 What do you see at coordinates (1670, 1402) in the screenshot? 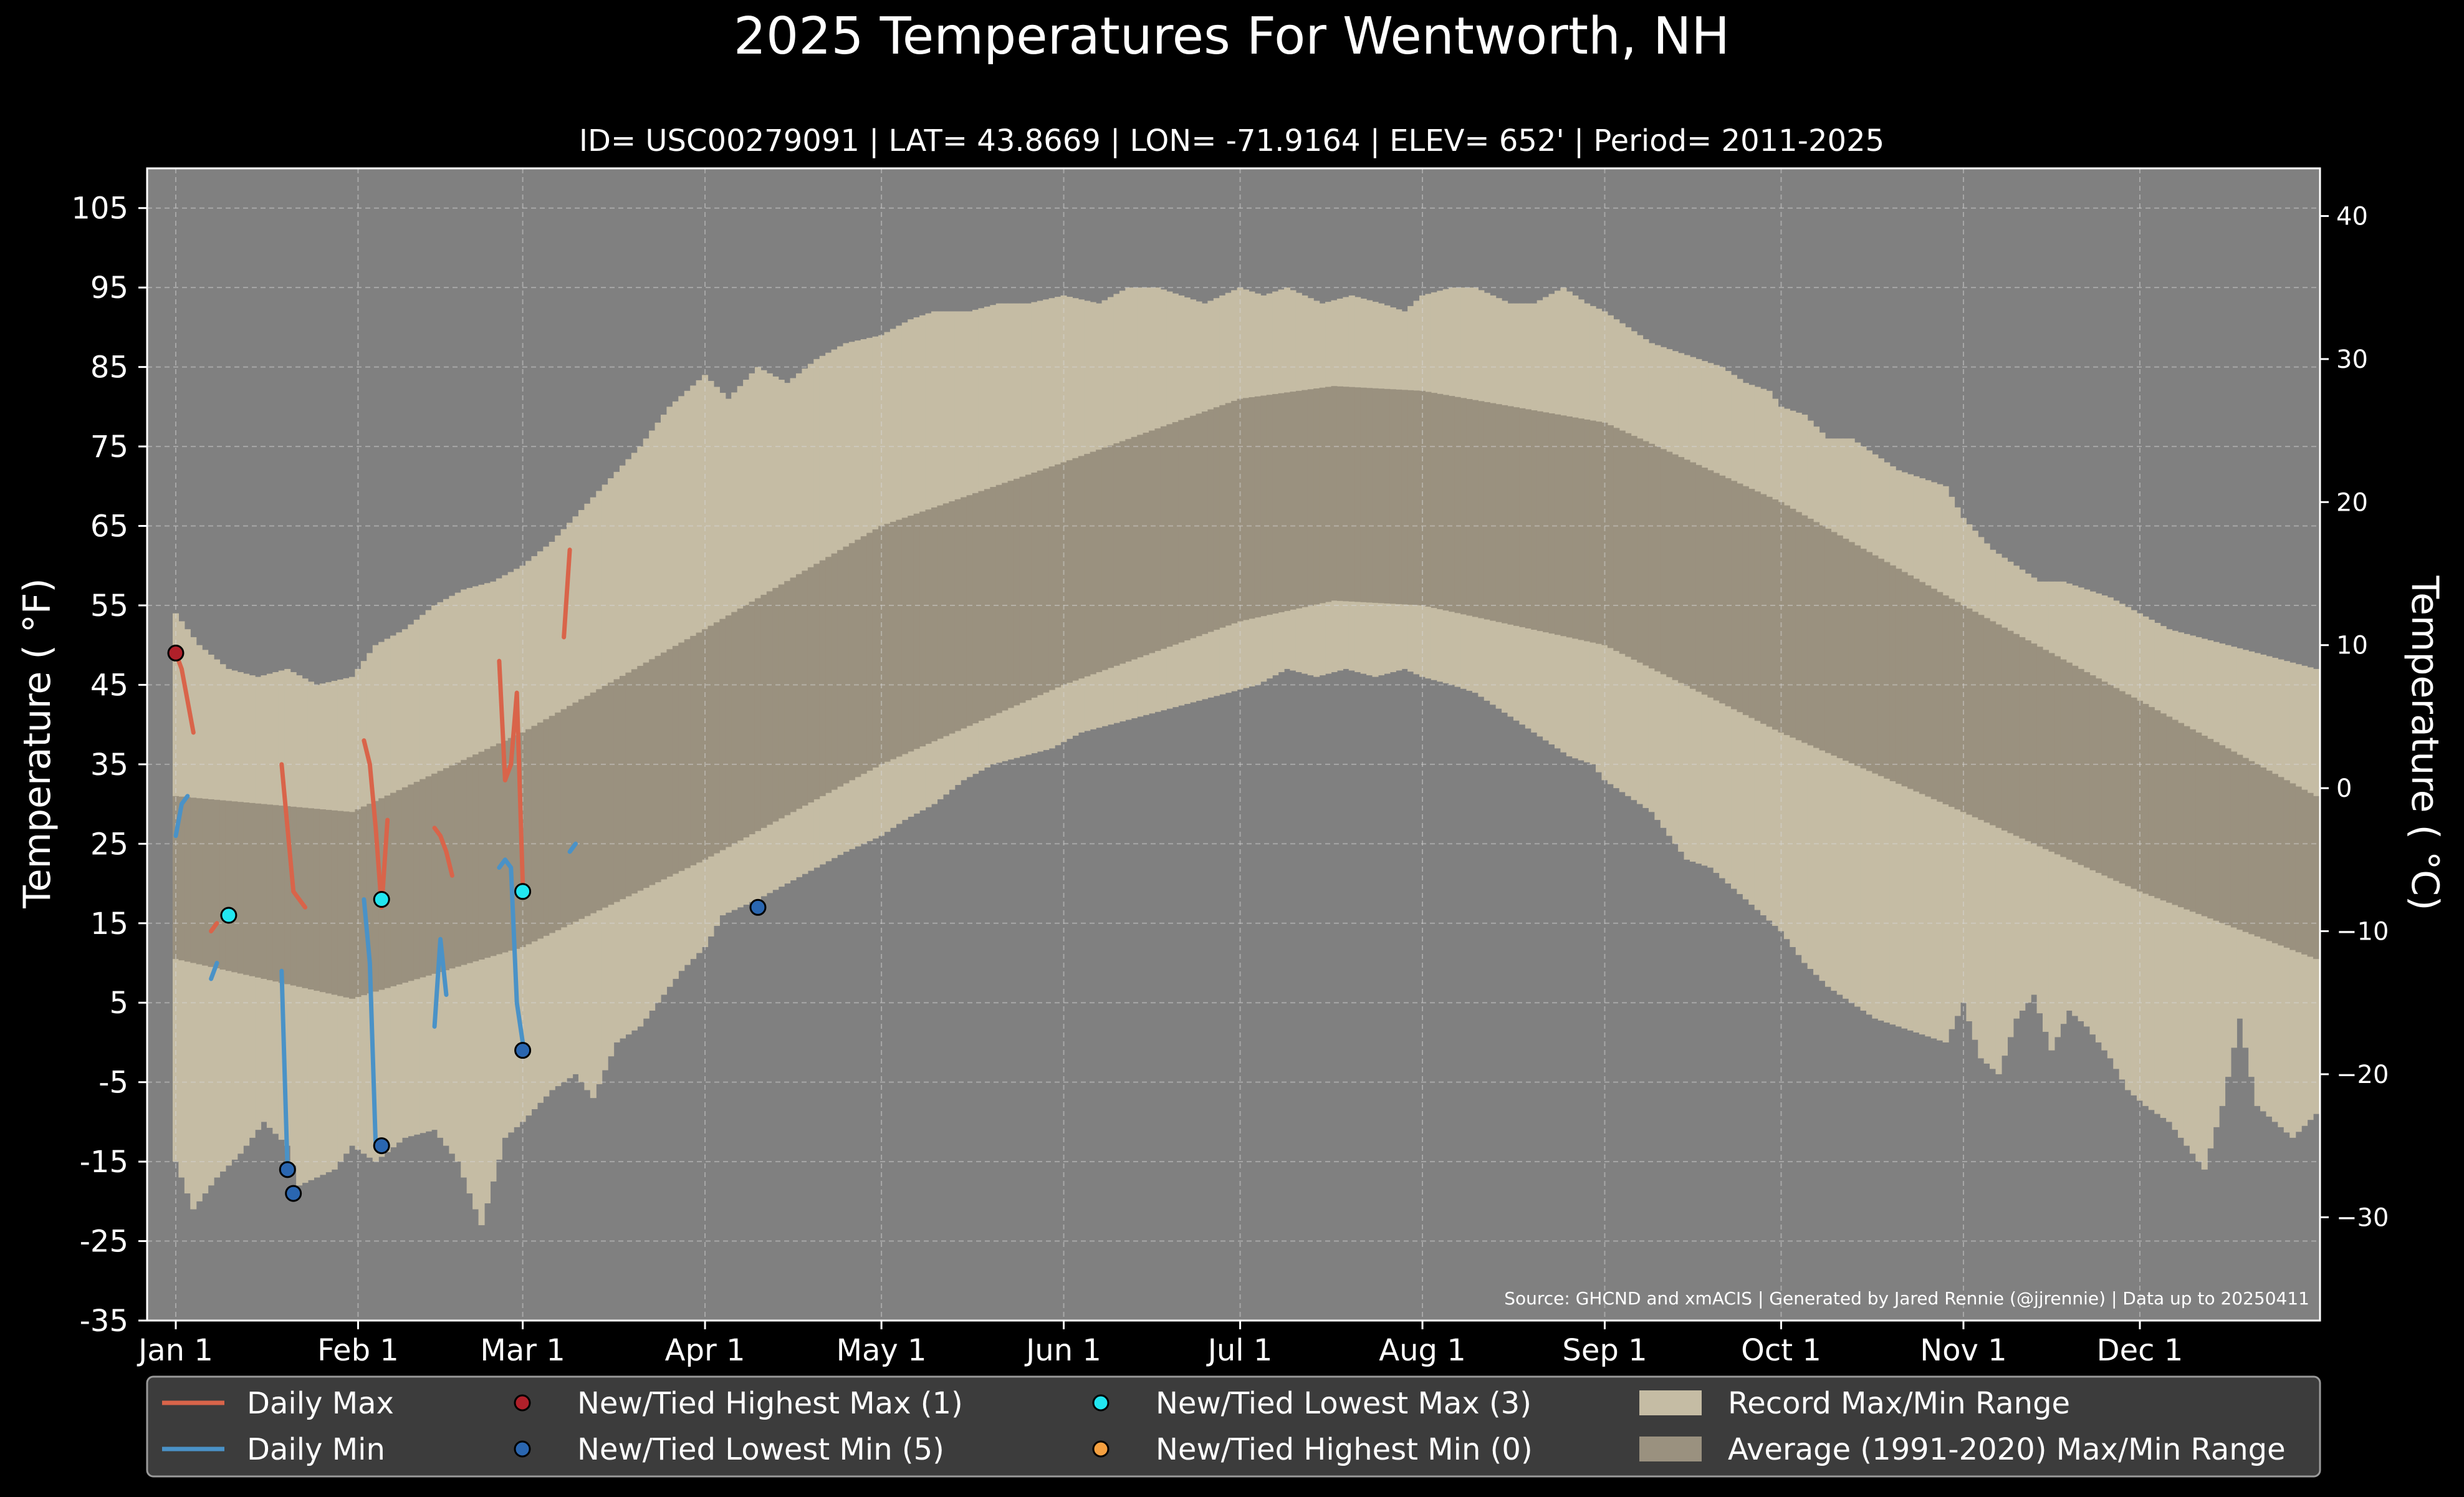
I see `legend-patch-swatch` at bounding box center [1670, 1402].